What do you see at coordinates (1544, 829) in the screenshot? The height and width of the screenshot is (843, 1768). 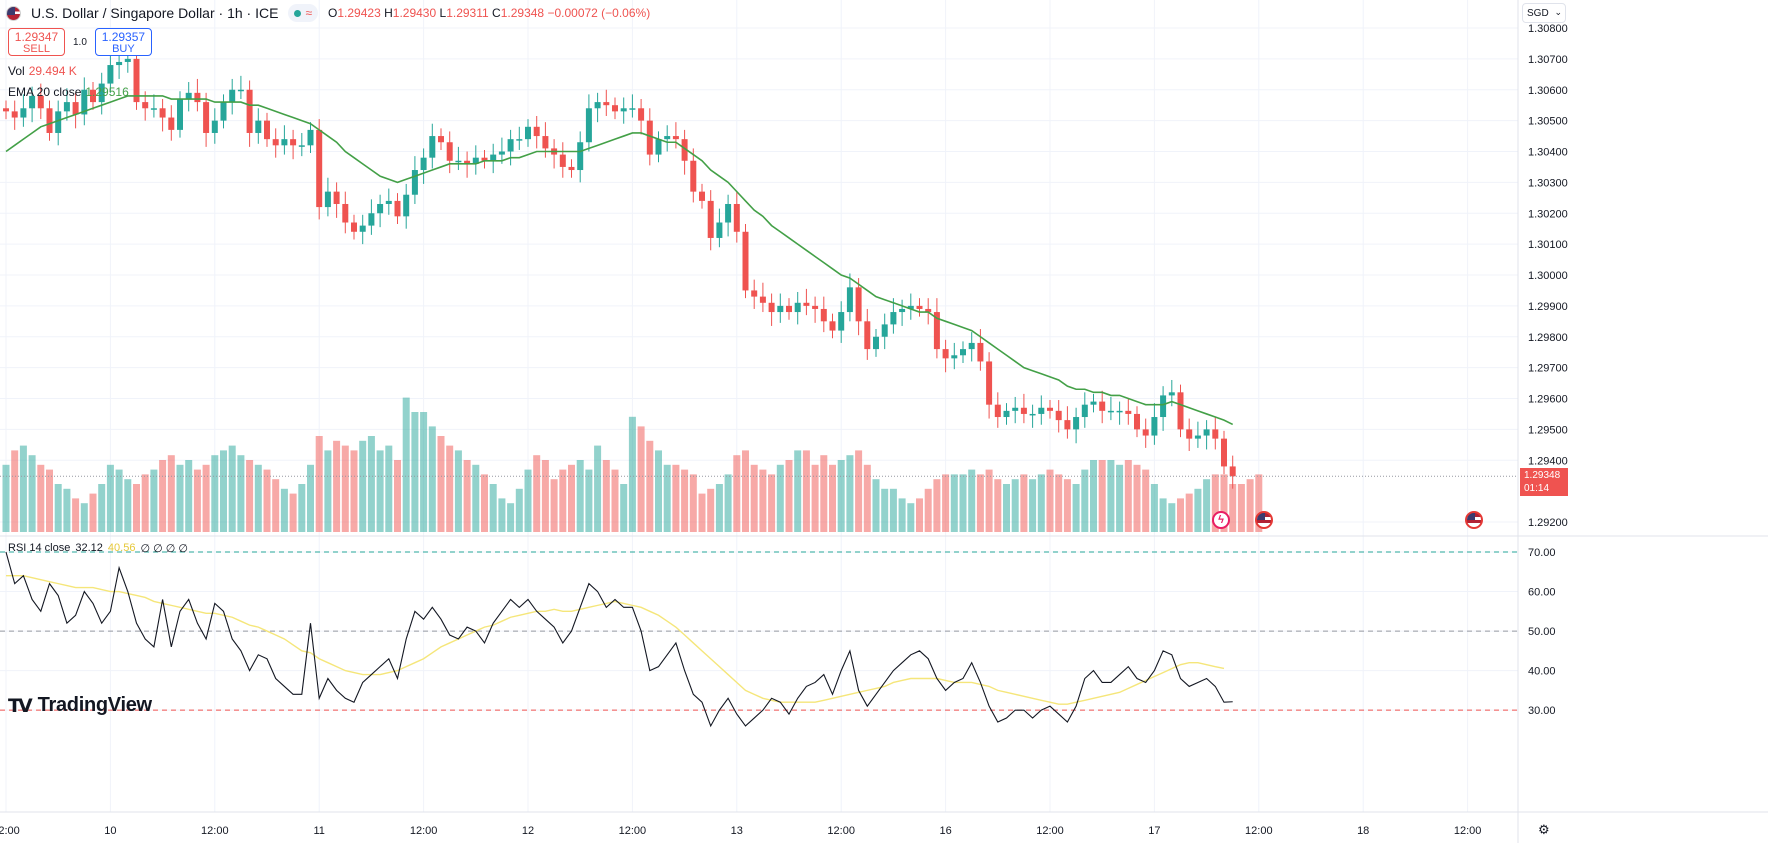 I see `gear-icon: ⚙` at bounding box center [1544, 829].